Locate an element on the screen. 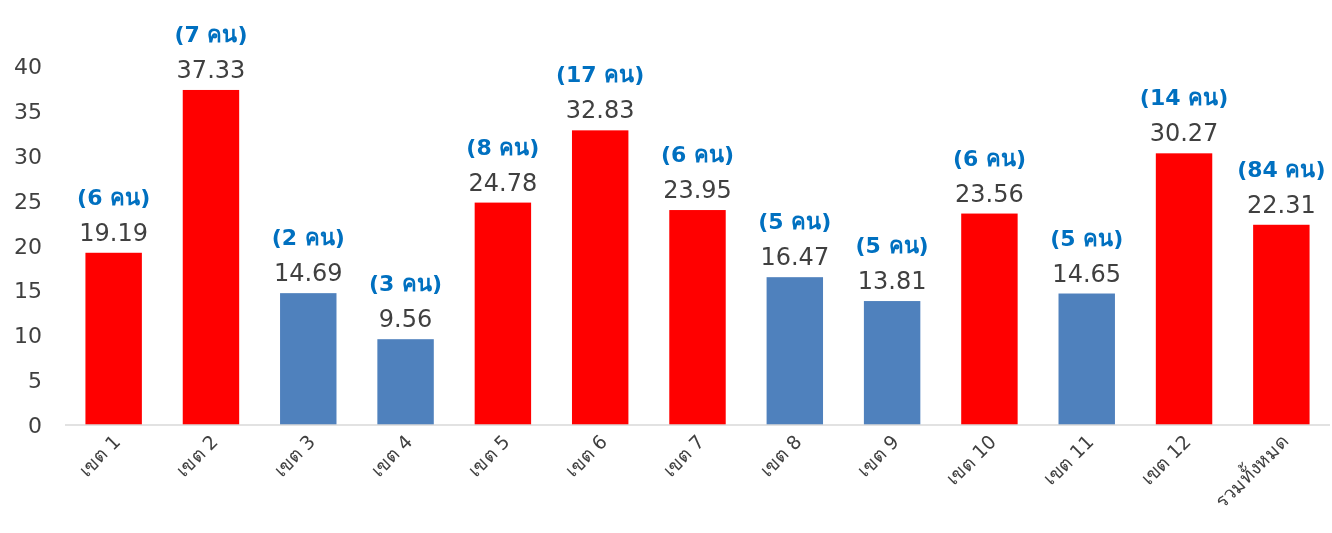  y-tick-label: 5 is located at coordinates (35, 381).